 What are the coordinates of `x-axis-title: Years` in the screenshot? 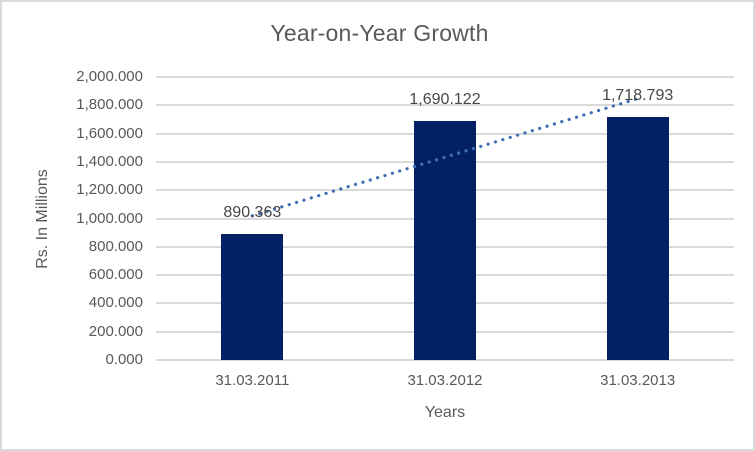 It's located at (445, 412).